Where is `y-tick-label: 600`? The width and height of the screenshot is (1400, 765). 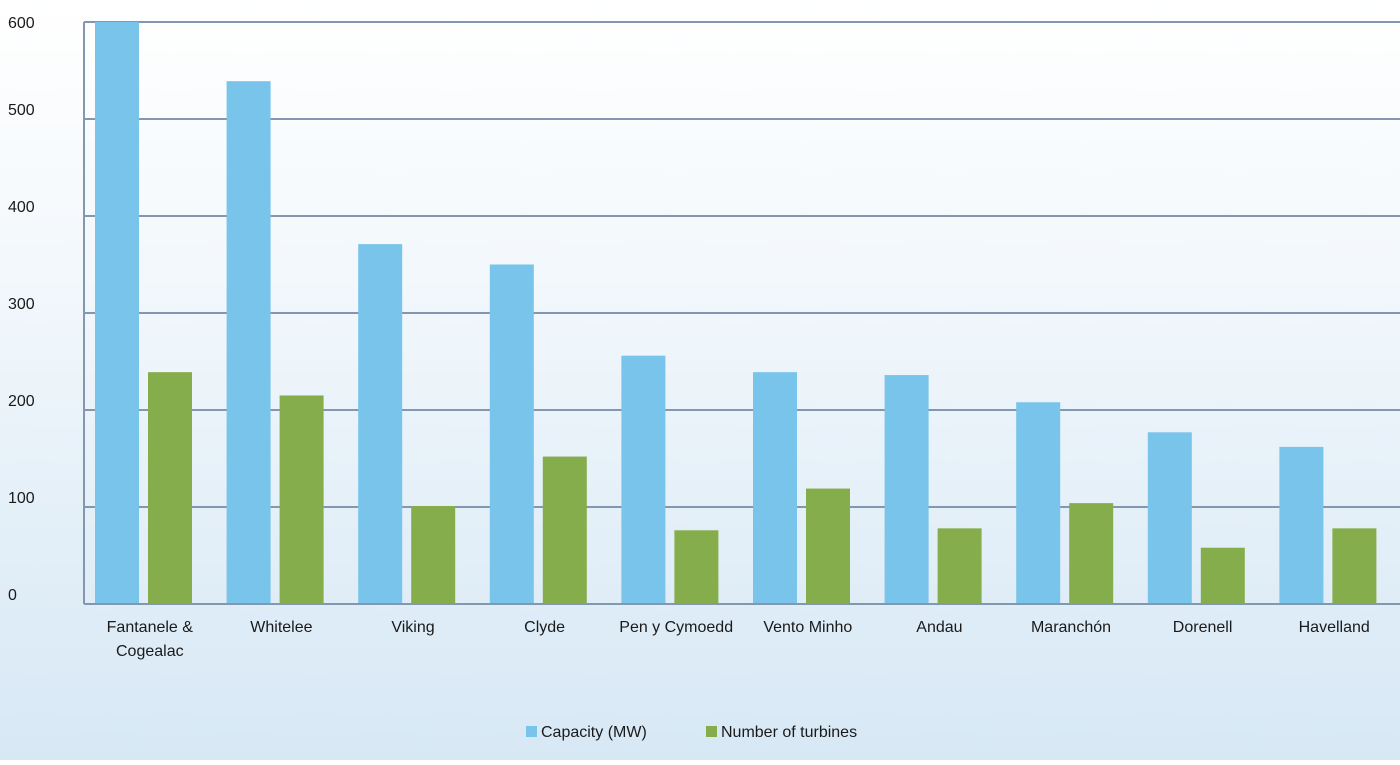
y-tick-label: 600 is located at coordinates (21, 23).